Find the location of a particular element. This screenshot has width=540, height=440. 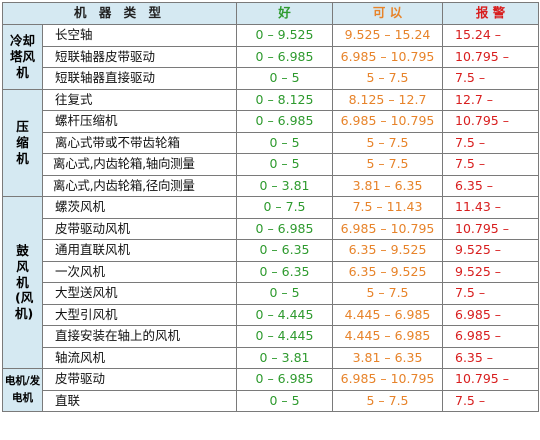

table-row: 直联 0 – 5 5 – 7.5 7.5 – is located at coordinates (271, 400).